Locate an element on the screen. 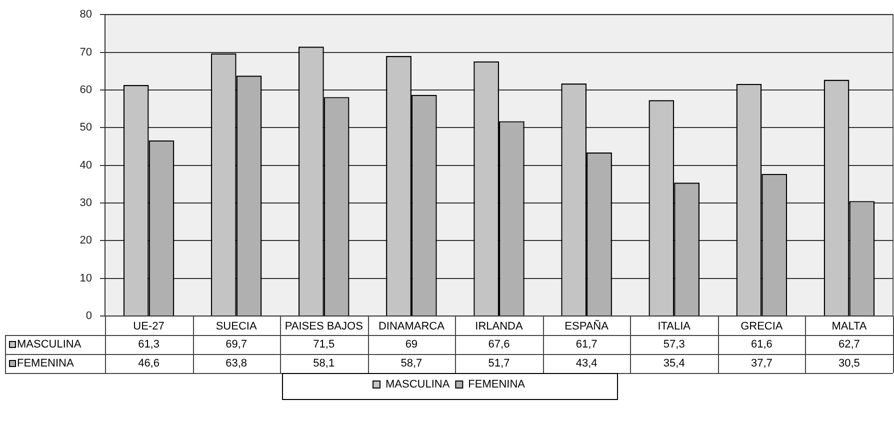 Image resolution: width=894 pixels, height=440 pixels. data-label: 58,1 is located at coordinates (324, 364).